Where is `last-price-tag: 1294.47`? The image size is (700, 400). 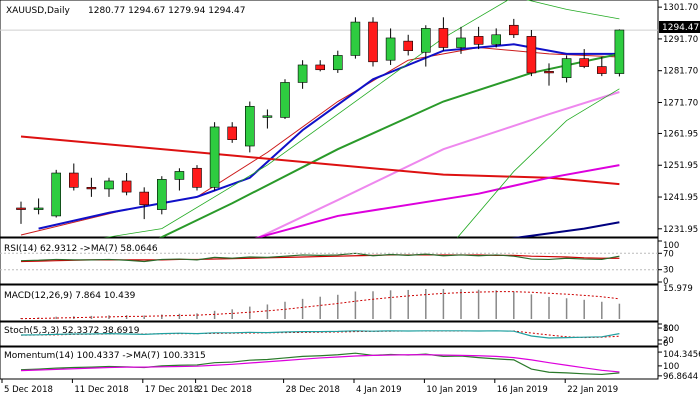 last-price-tag: 1294.47 is located at coordinates (679, 27).